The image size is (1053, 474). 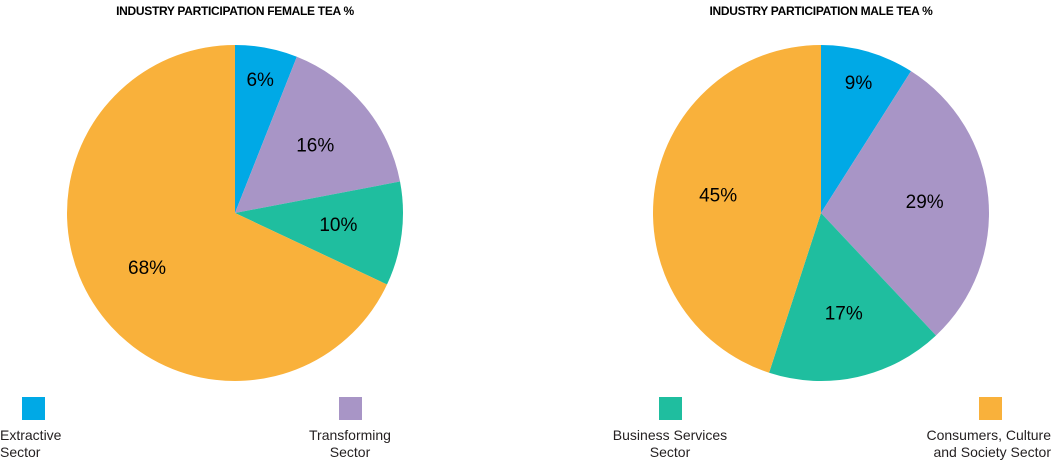 I want to click on legend-item: Transforming Sector, so click(x=350, y=429).